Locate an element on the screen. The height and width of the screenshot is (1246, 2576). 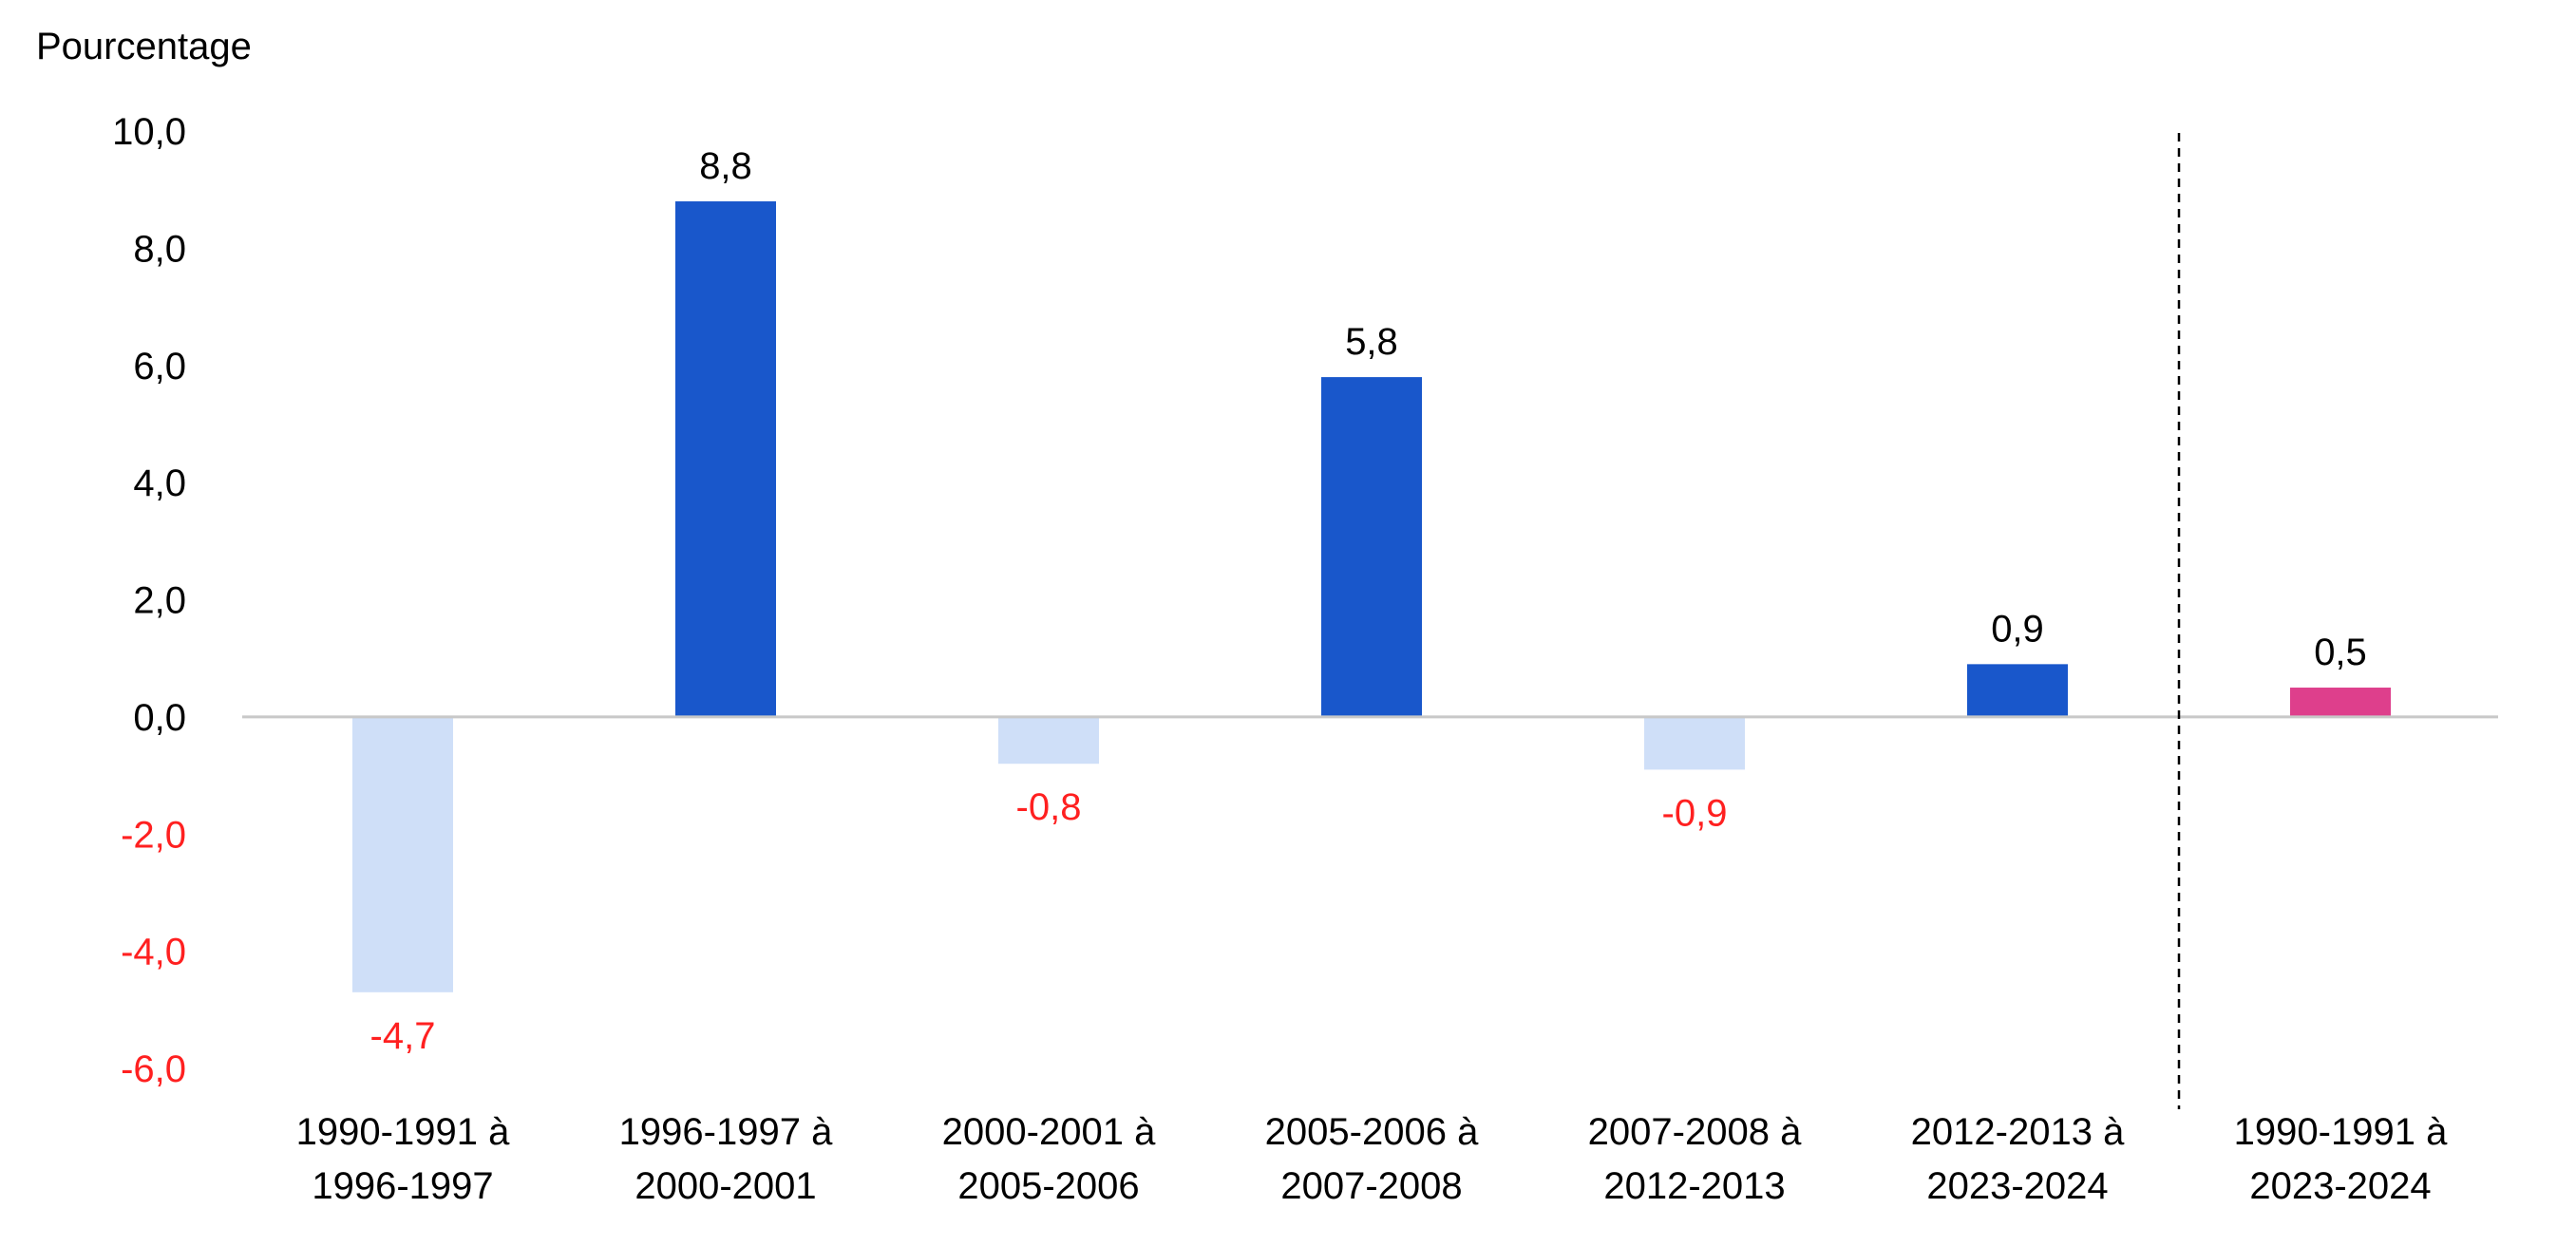
bar-value-label: 8,8 is located at coordinates (725, 166).